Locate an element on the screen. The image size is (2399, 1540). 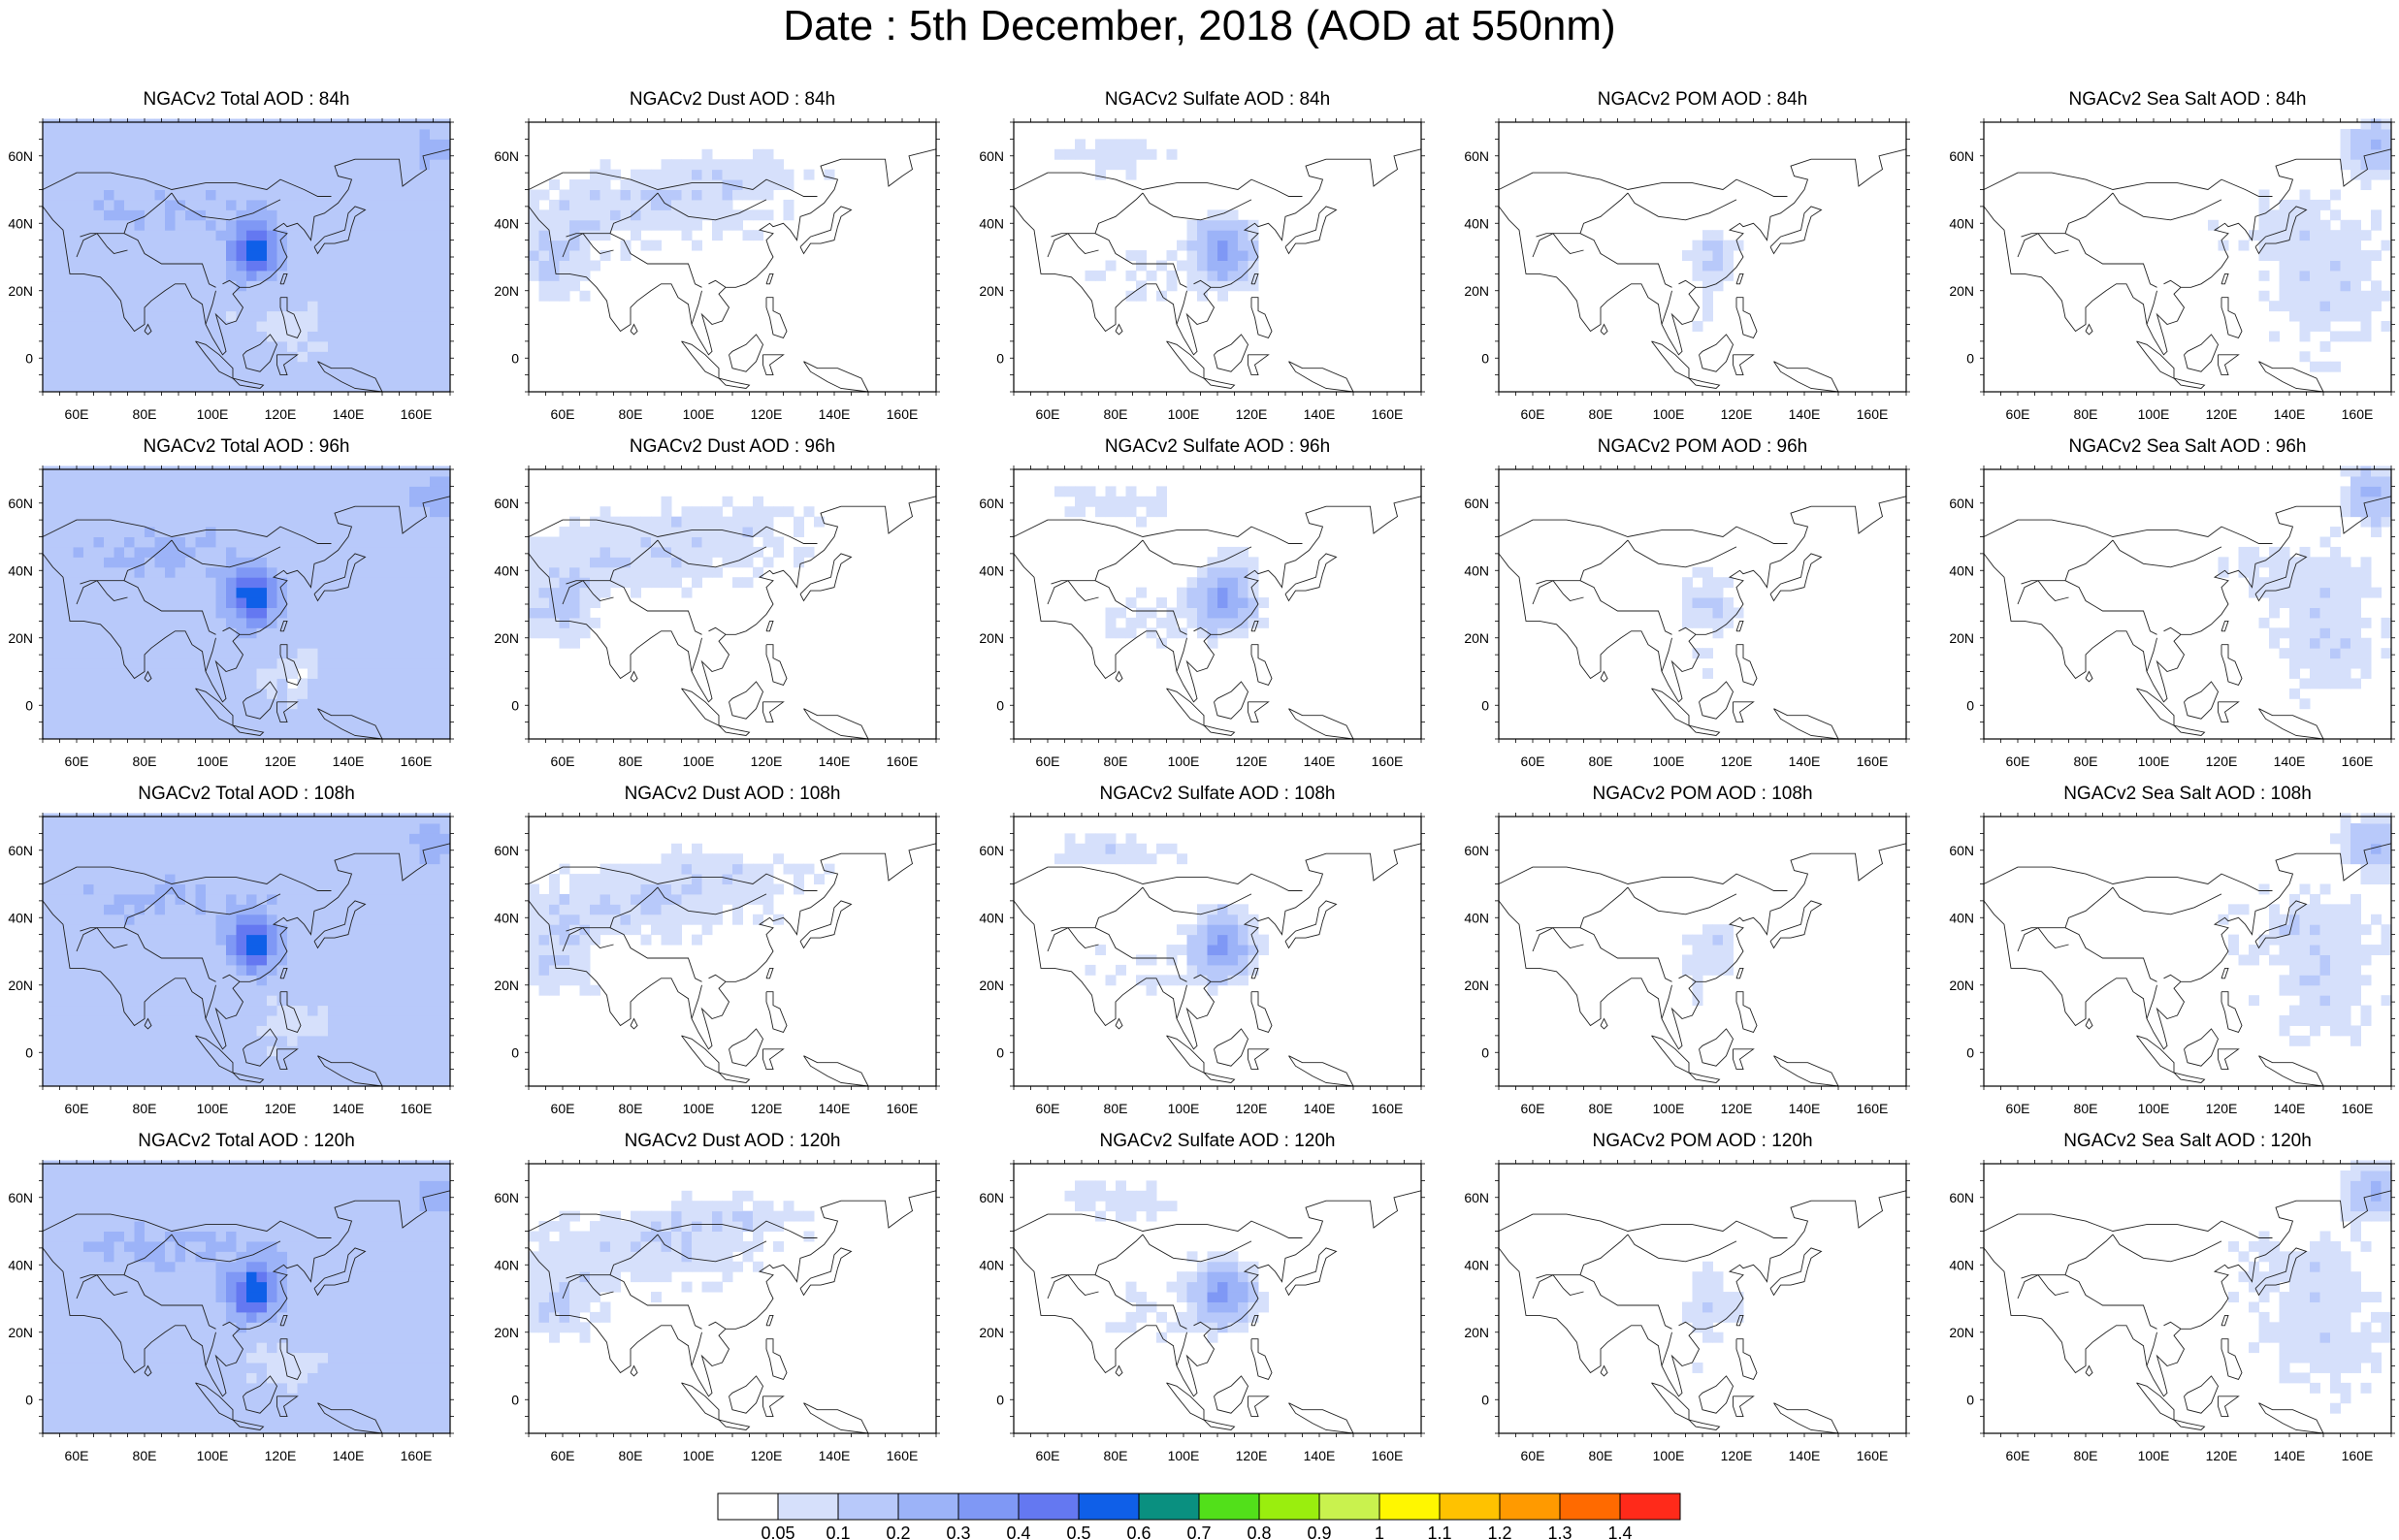
lon-tick-label: 140E is located at coordinates (1320, 414).